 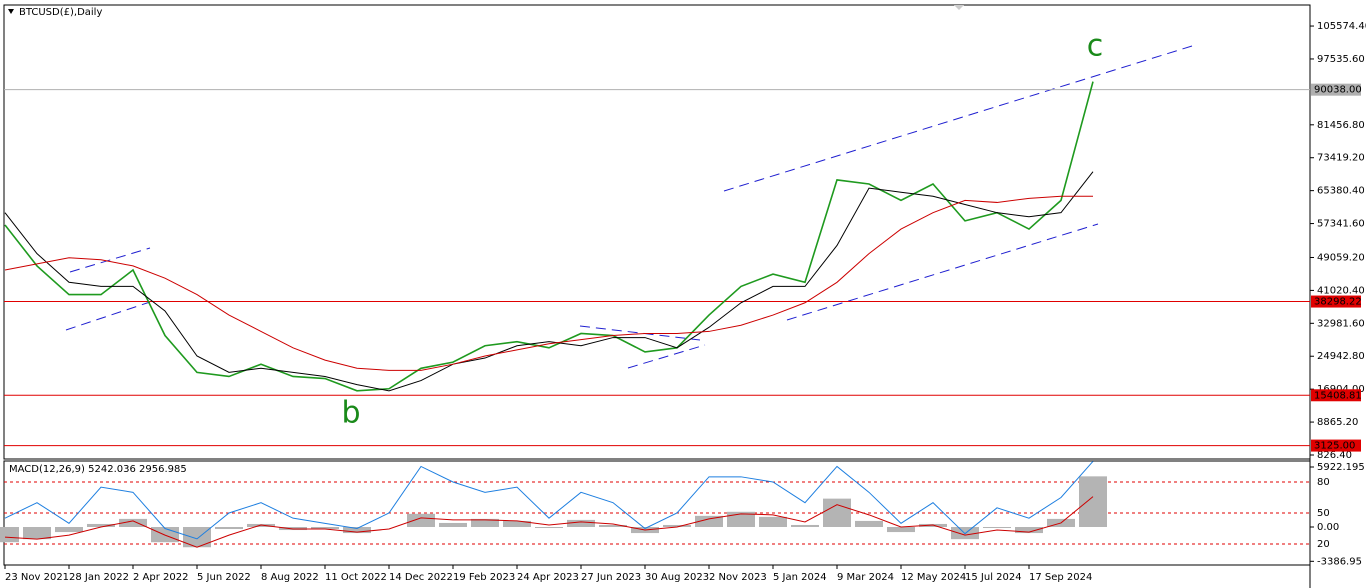 I want to click on y-tick-label: 49059.20, so click(x=1341, y=257).